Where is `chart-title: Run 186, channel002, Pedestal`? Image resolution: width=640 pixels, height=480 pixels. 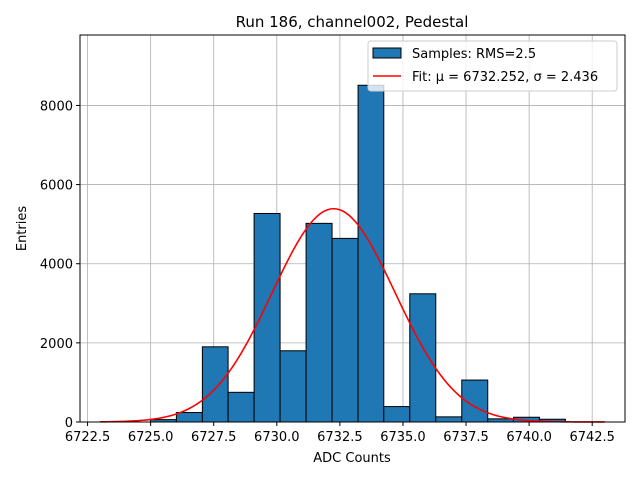
chart-title: Run 186, channel002, Pedestal is located at coordinates (352, 22).